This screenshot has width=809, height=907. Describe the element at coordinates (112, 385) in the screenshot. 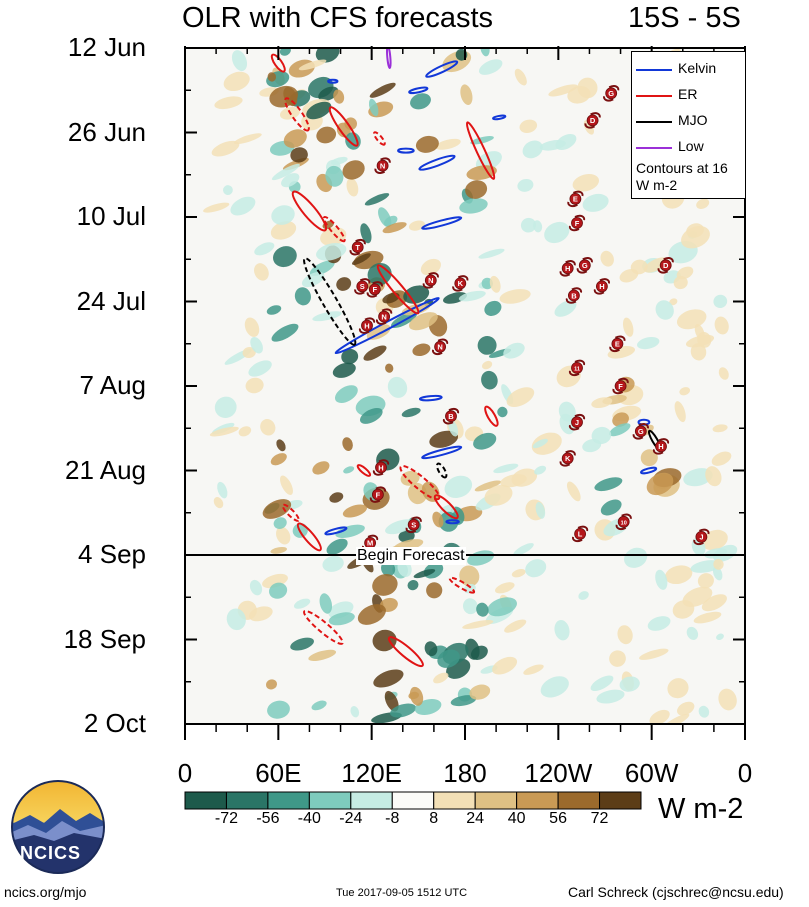

I see `y-tick-label: 7 Aug` at that location.